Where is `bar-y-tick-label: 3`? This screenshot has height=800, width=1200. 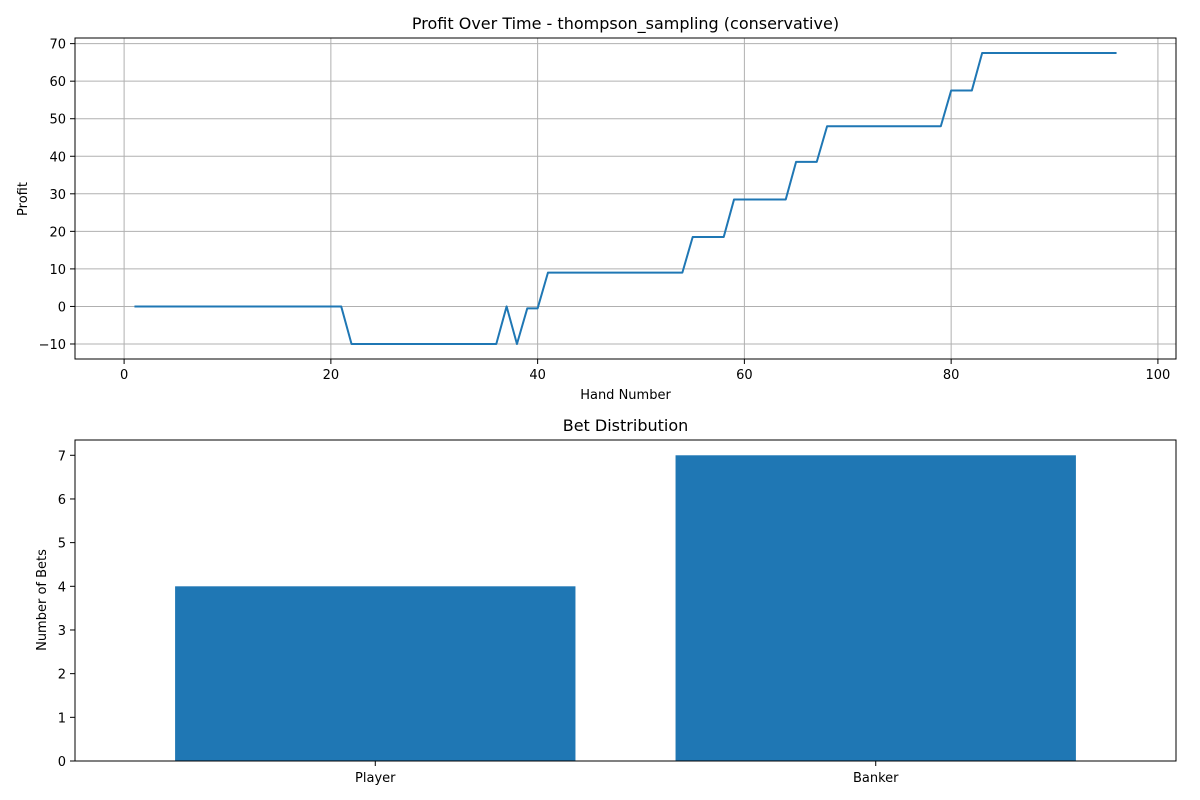 bar-y-tick-label: 3 is located at coordinates (62, 631).